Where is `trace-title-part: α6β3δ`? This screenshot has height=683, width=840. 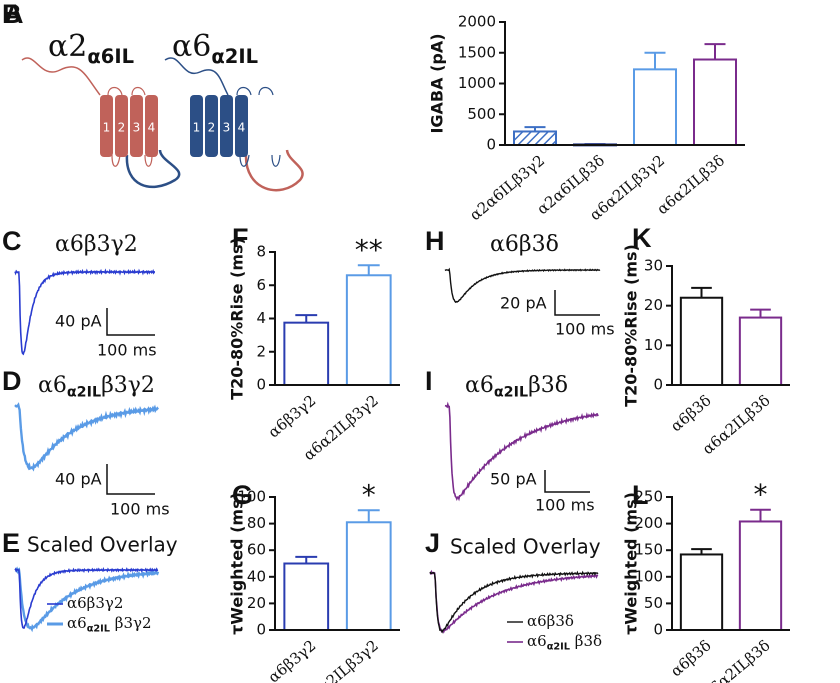 trace-title-part: α6β3δ is located at coordinates (524, 244).